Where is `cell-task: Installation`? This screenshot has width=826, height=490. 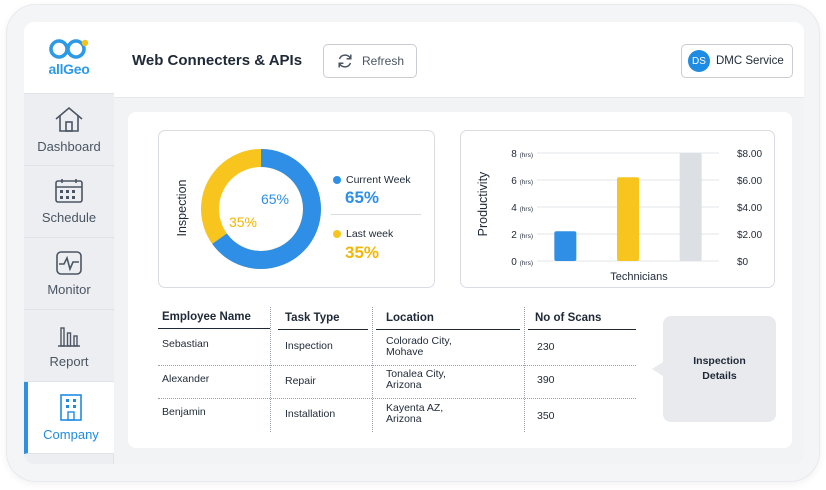
cell-task: Installation is located at coordinates (310, 414).